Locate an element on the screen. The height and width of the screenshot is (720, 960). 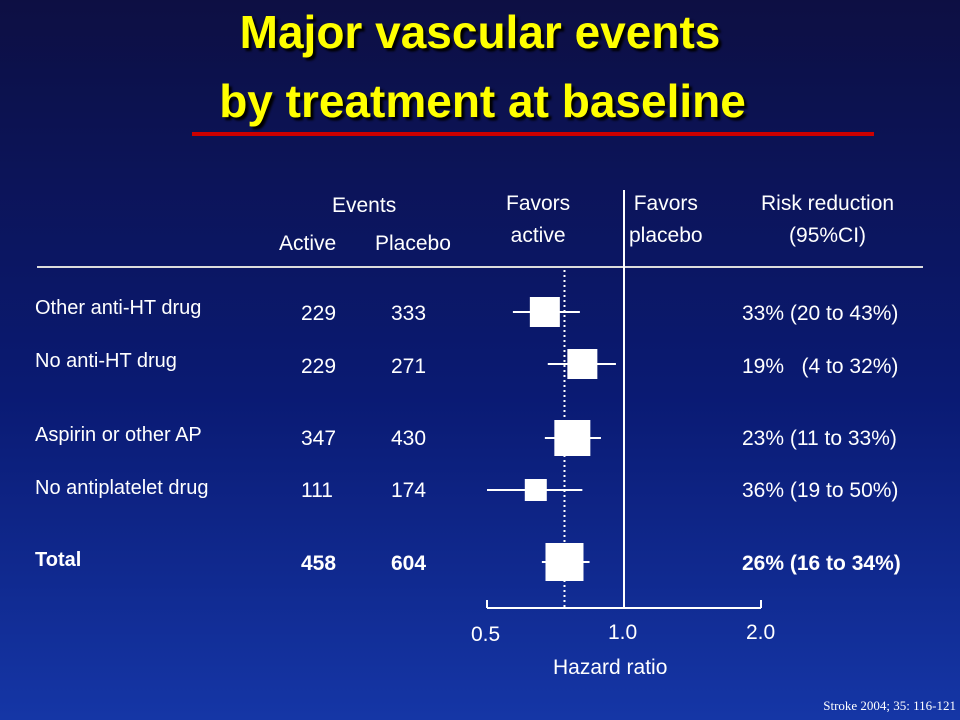
row-label-no-anti-ht: No anti-HT drug is located at coordinates (106, 361).